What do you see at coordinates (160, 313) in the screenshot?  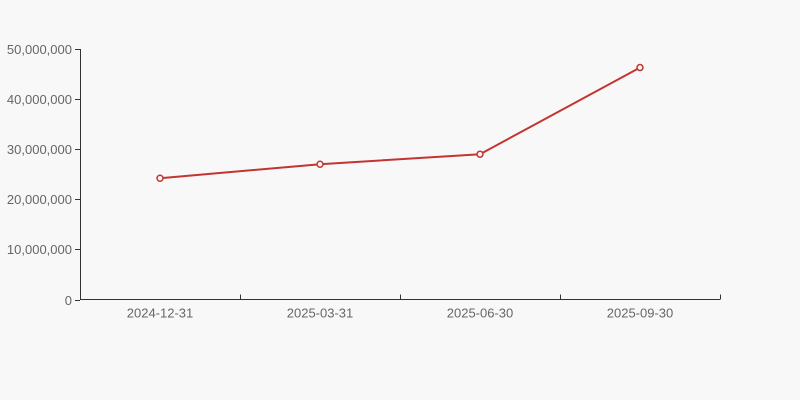 I see `x-tick-label: 2024-12-31` at bounding box center [160, 313].